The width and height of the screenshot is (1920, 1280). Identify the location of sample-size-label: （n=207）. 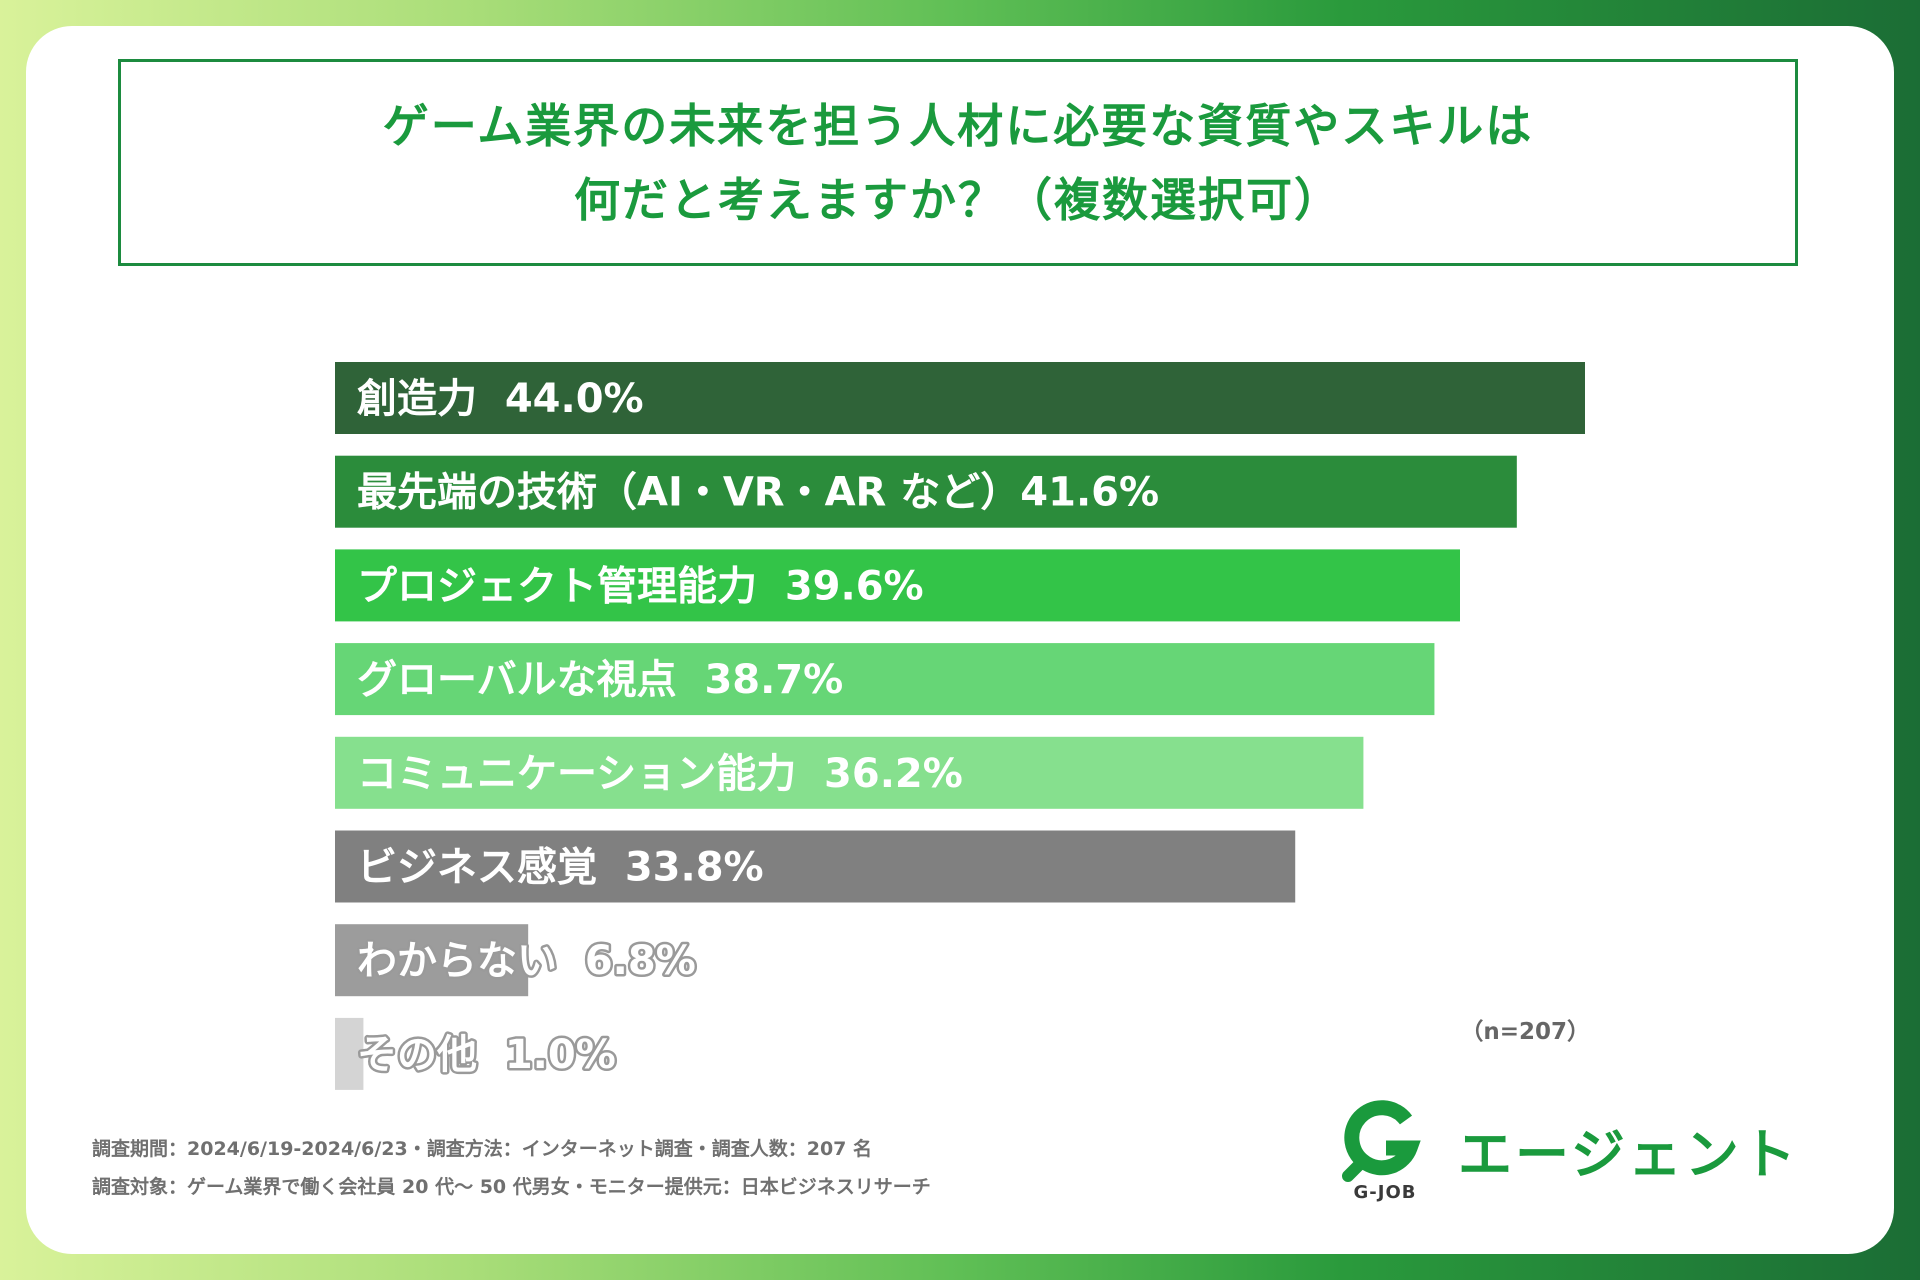
(1525, 1032).